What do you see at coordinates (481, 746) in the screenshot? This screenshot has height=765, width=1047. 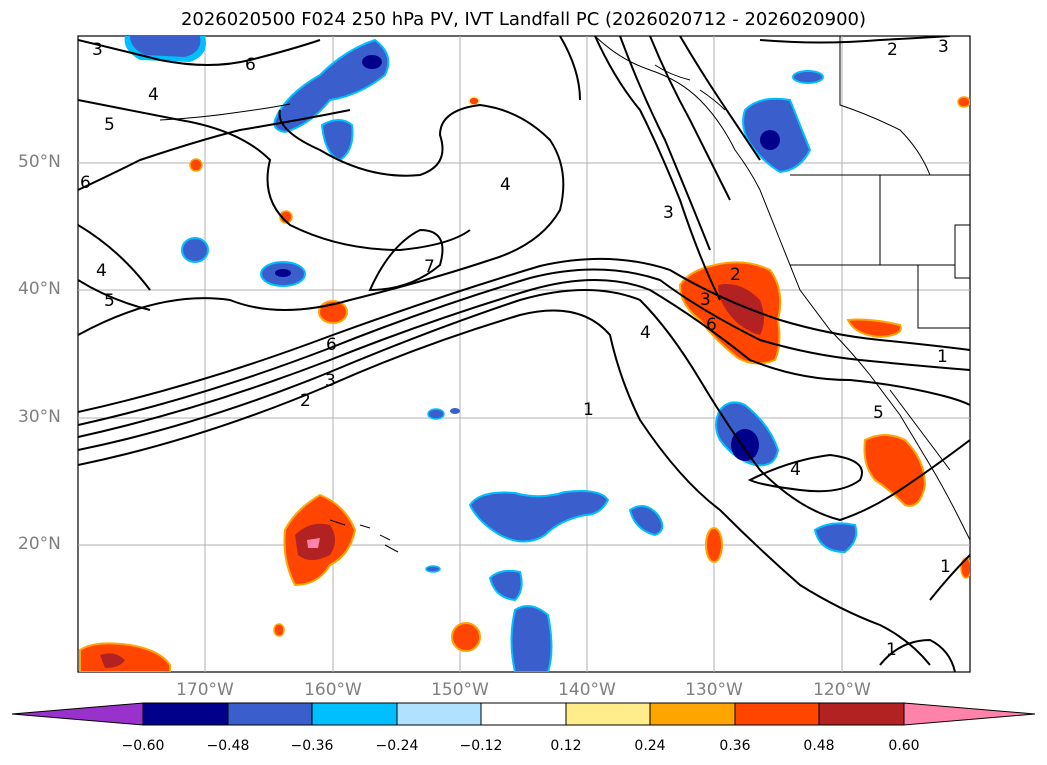 I see `colorbar-tick-label: −0.12` at bounding box center [481, 746].